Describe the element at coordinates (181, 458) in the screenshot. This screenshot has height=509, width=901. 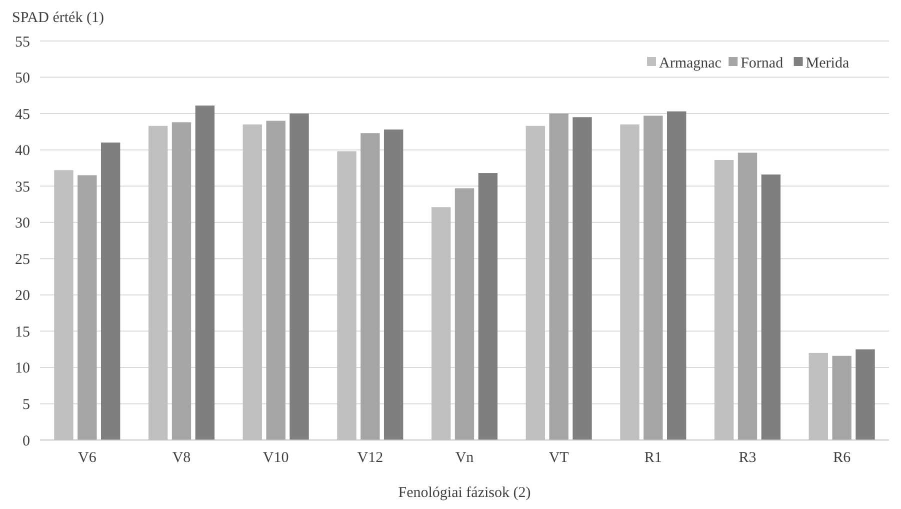
I see `x-tick-label: V8` at that location.